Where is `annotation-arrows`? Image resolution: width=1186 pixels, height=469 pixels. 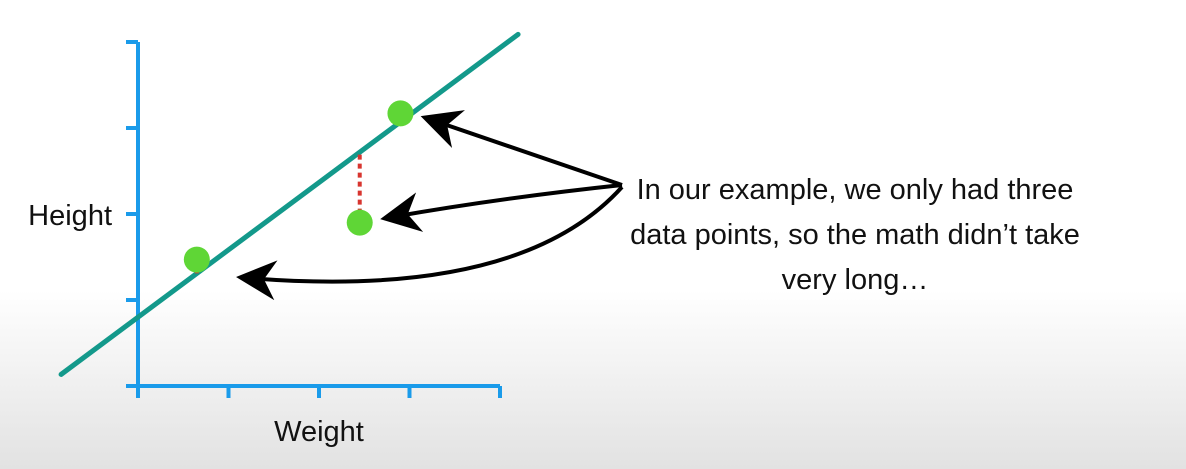
annotation-arrows is located at coordinates (430, 205).